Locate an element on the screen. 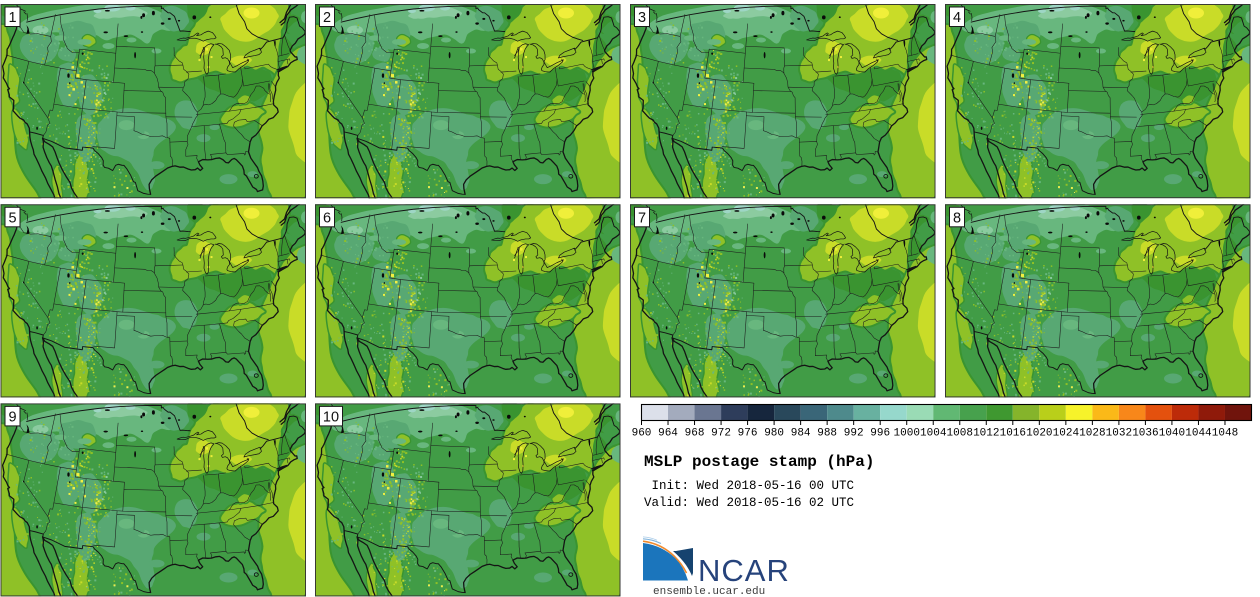  svg-text: 988 is located at coordinates (827, 434).